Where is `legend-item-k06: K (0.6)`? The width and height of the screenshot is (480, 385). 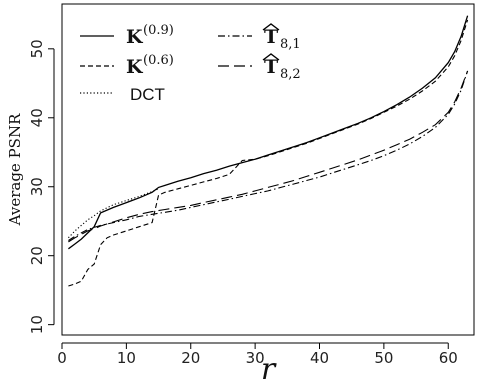 legend-item-k06: K (0.6) is located at coordinates (127, 65).